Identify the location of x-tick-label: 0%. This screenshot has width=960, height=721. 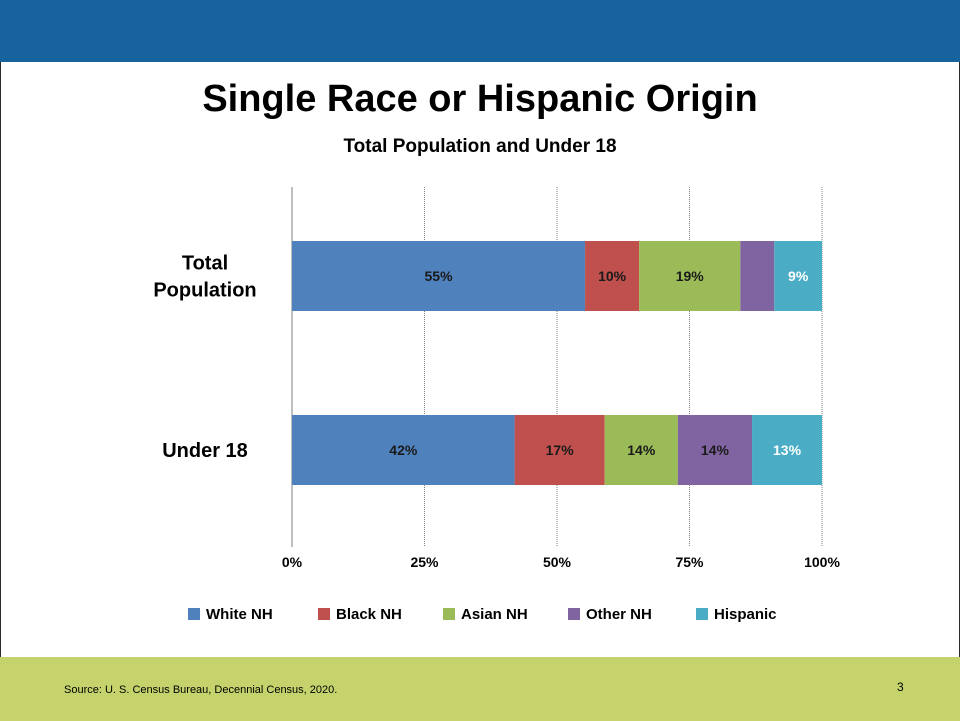
(292, 562).